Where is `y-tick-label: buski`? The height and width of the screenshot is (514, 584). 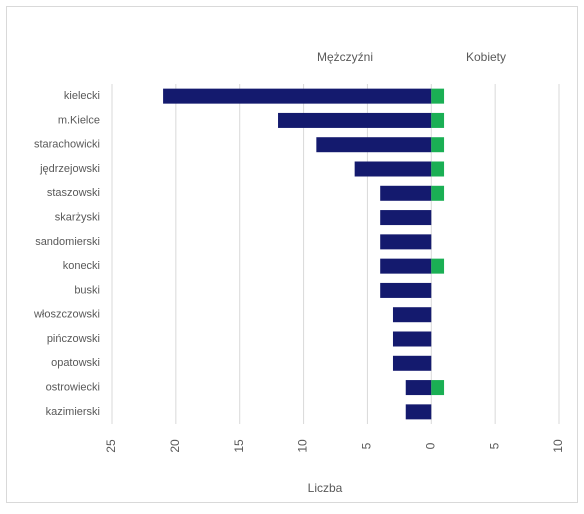 y-tick-label: buski is located at coordinates (87, 290).